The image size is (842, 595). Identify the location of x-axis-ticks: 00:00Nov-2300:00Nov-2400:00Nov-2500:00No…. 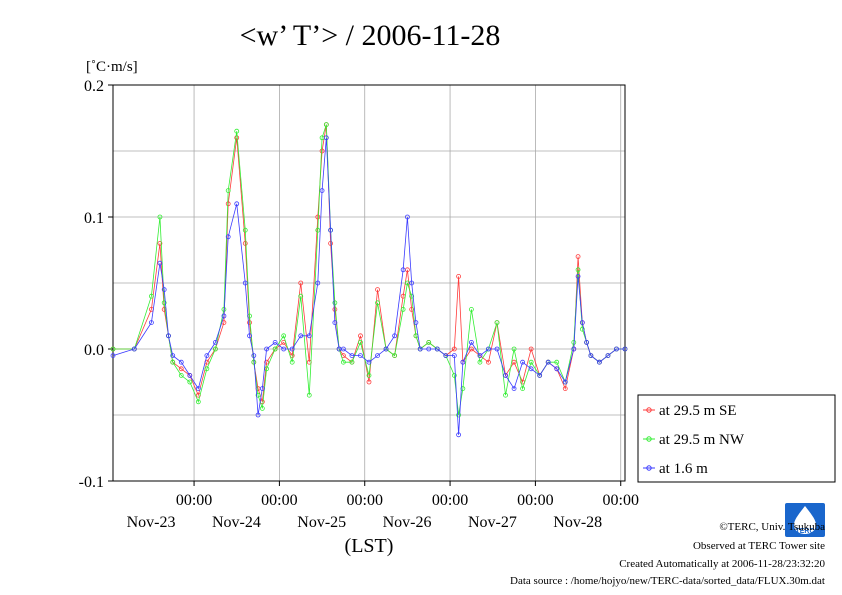
(383, 506).